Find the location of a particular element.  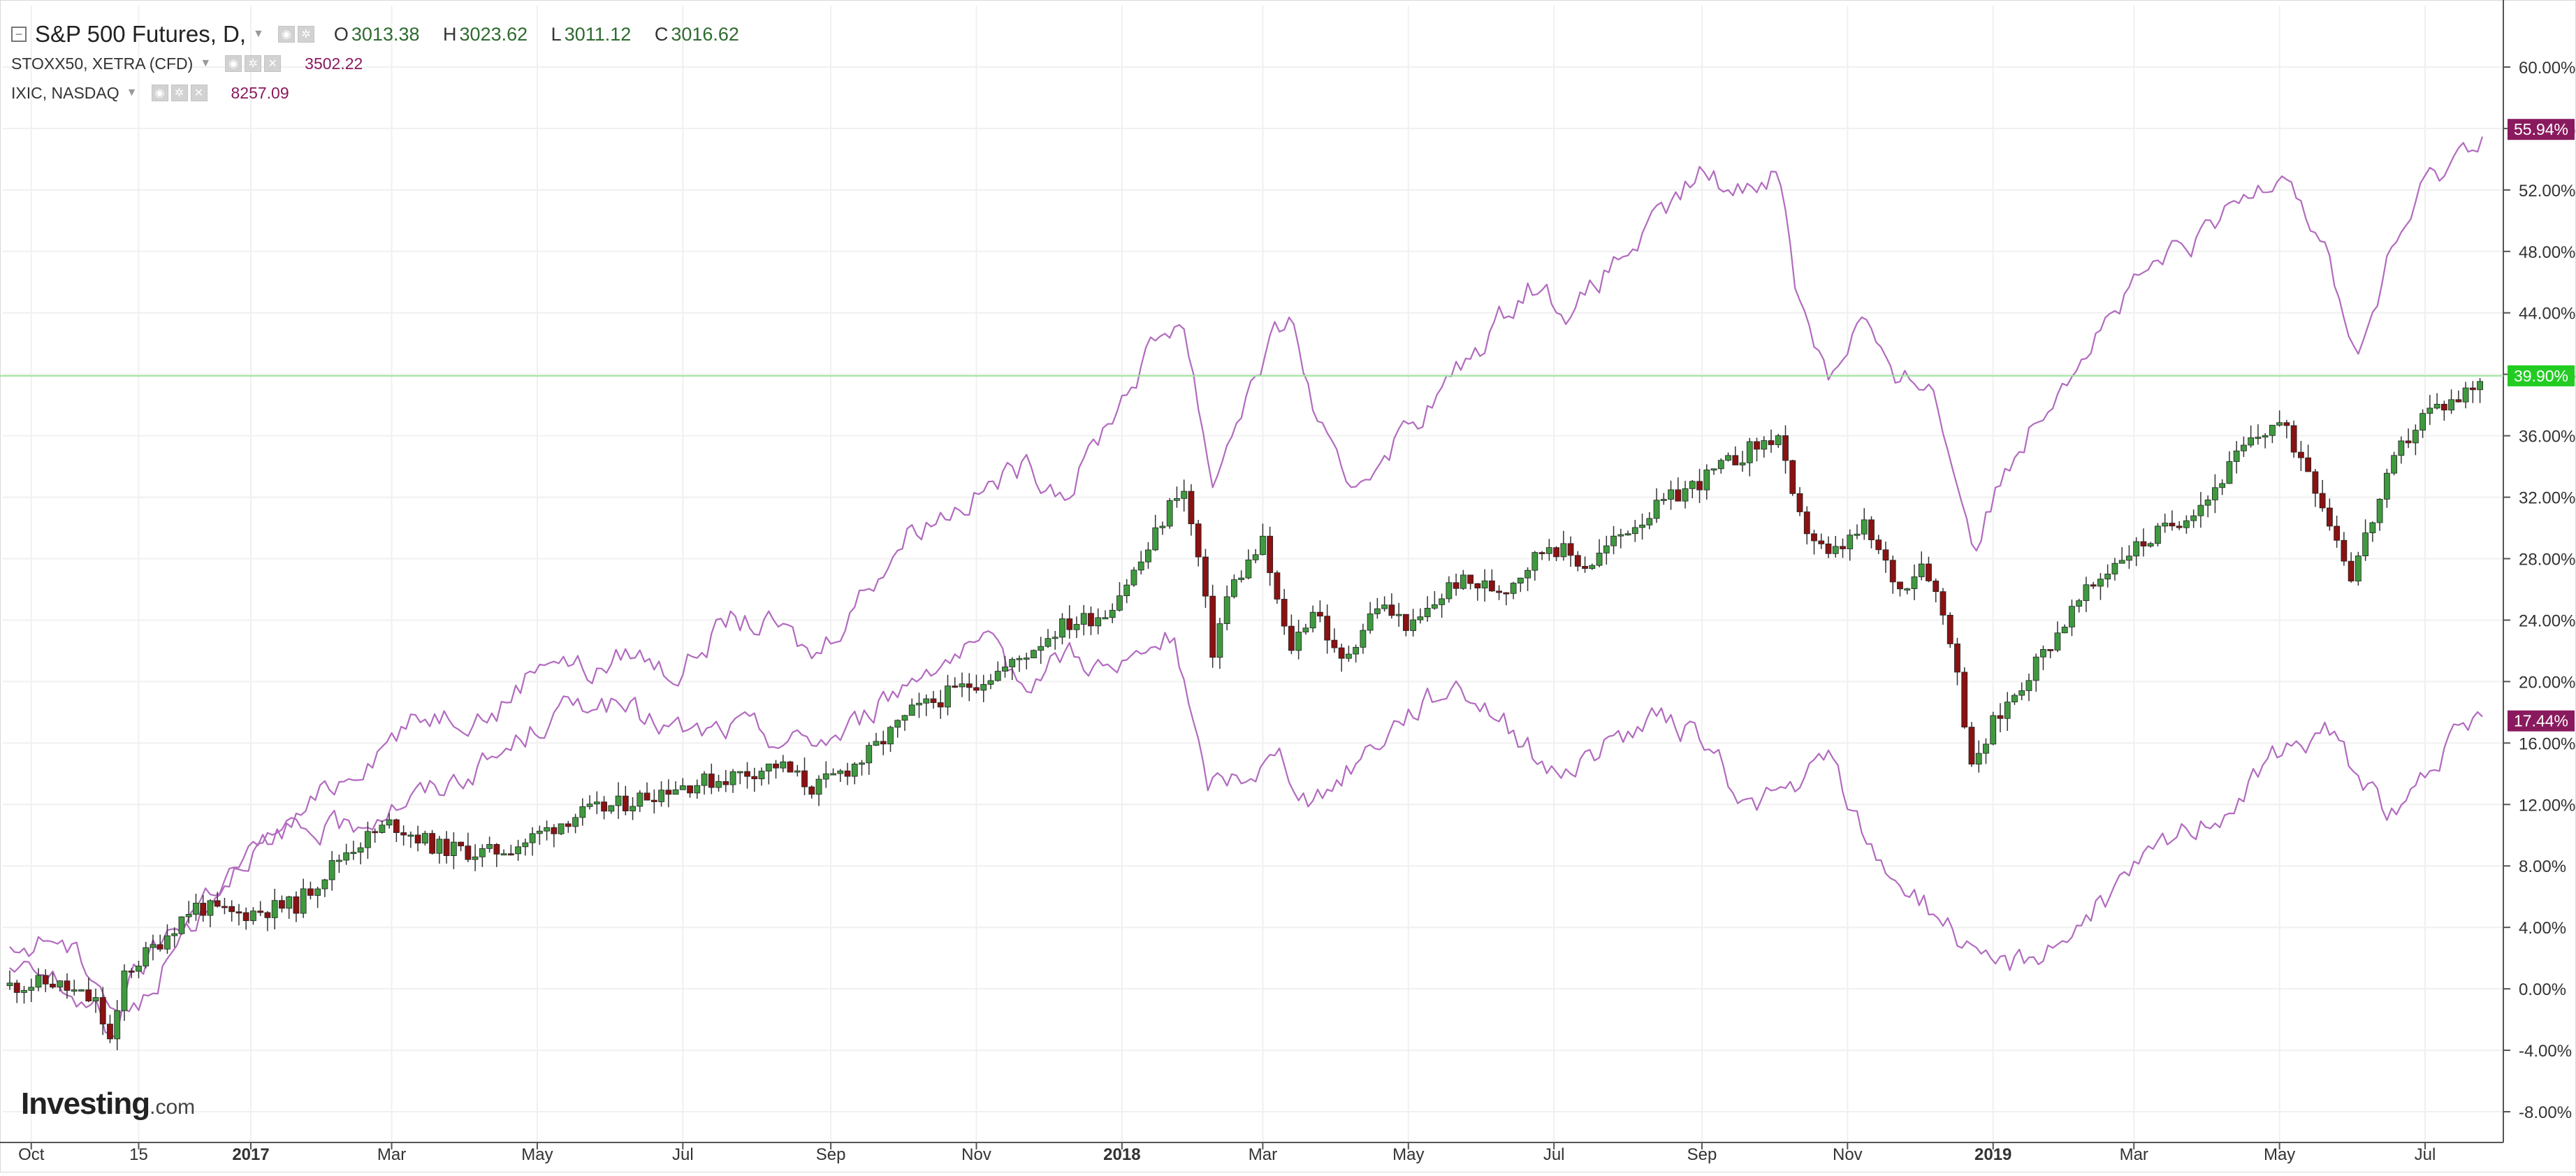

collapse-legend-icon: − is located at coordinates (19, 34).